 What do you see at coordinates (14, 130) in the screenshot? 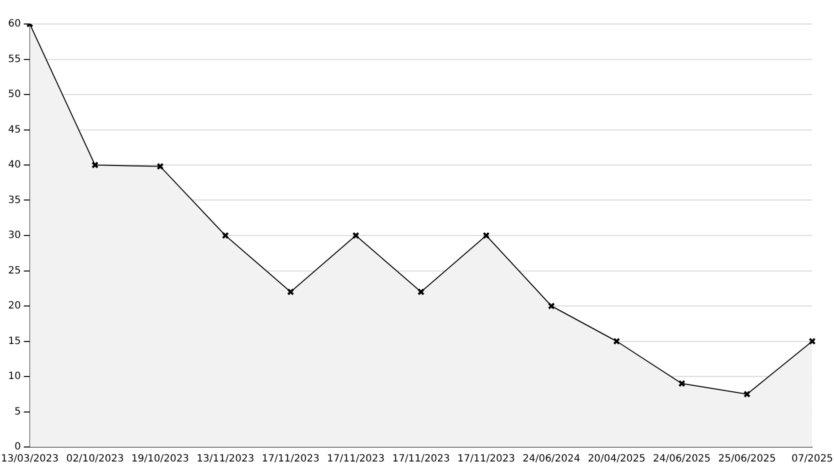
I see `y-tick-label: 45` at bounding box center [14, 130].